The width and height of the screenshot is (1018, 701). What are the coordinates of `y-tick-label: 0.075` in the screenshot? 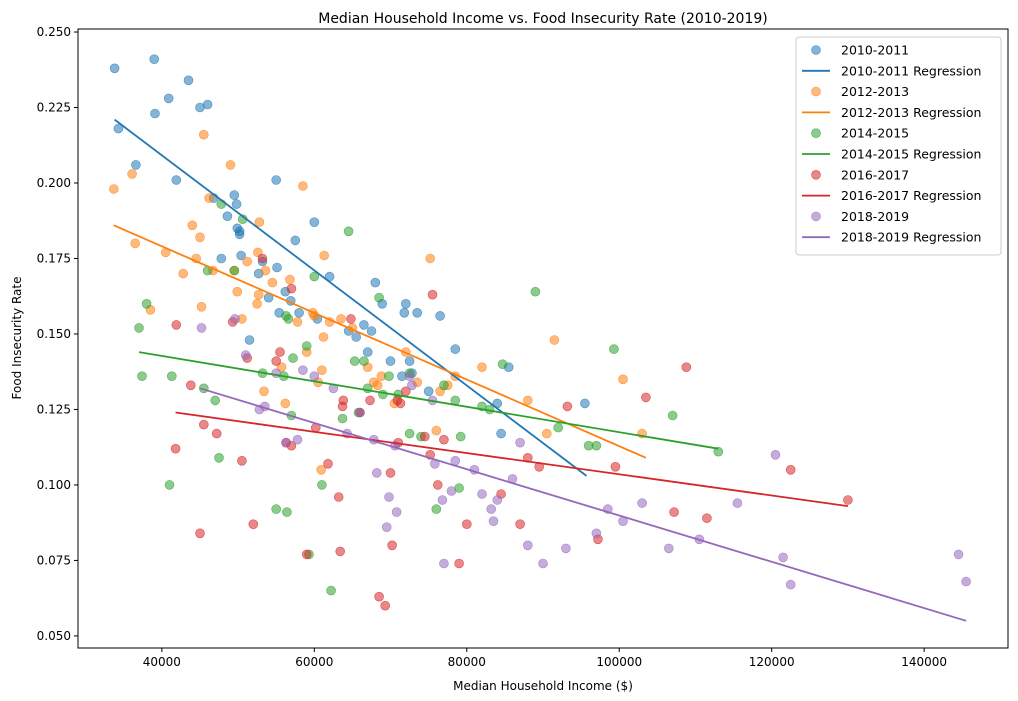 It's located at (54, 560).